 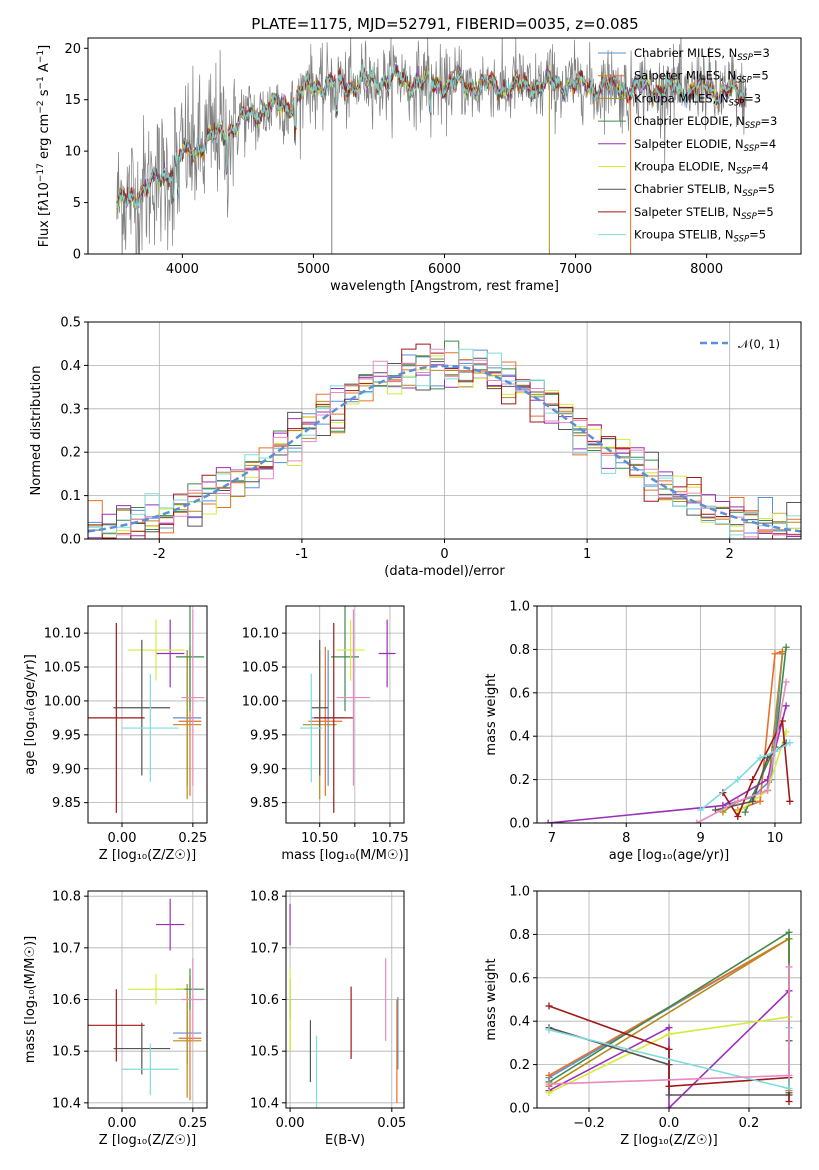 I want to click on x-tick-label: 9, so click(x=700, y=838).